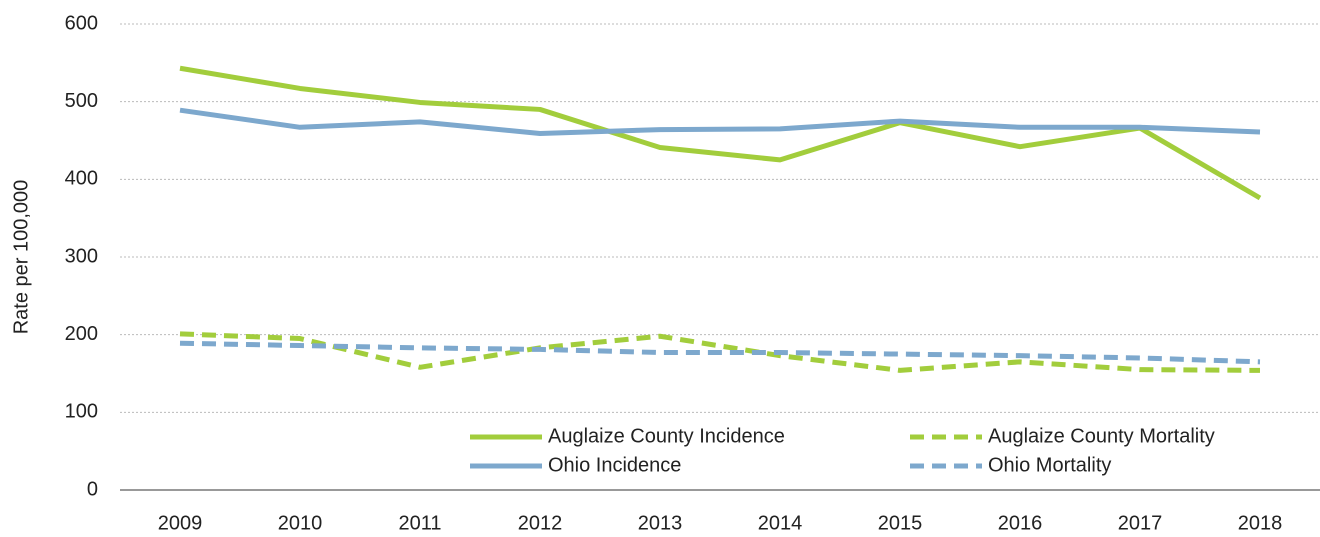 The image size is (1320, 537). What do you see at coordinates (900, 523) in the screenshot?
I see `x-tick-label: 2015` at bounding box center [900, 523].